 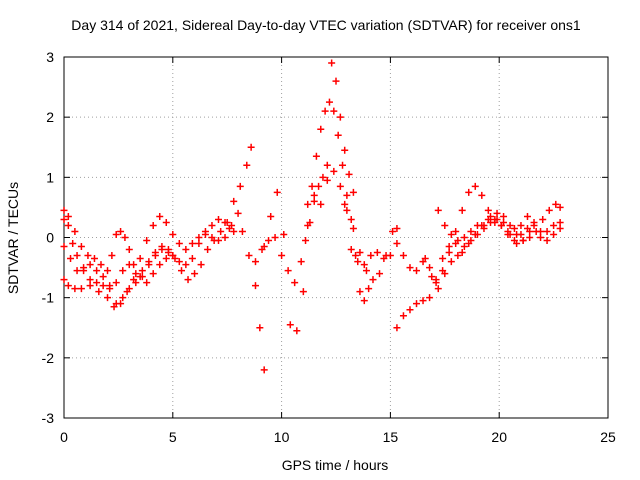 What do you see at coordinates (13, 238) in the screenshot?
I see `y-axis-label: SDTVAR / TECUs` at bounding box center [13, 238].